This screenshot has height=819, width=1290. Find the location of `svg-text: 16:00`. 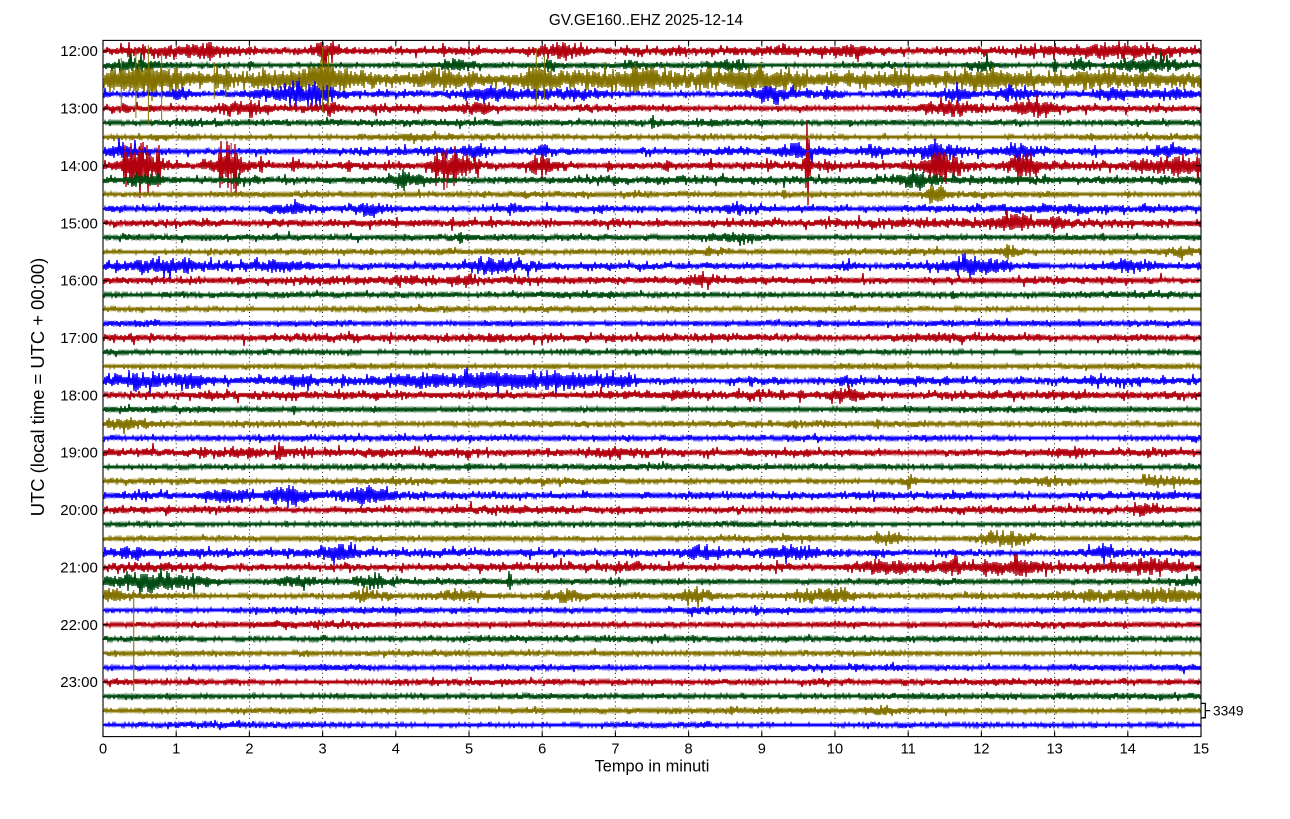

svg-text: 16:00 is located at coordinates (79, 281).